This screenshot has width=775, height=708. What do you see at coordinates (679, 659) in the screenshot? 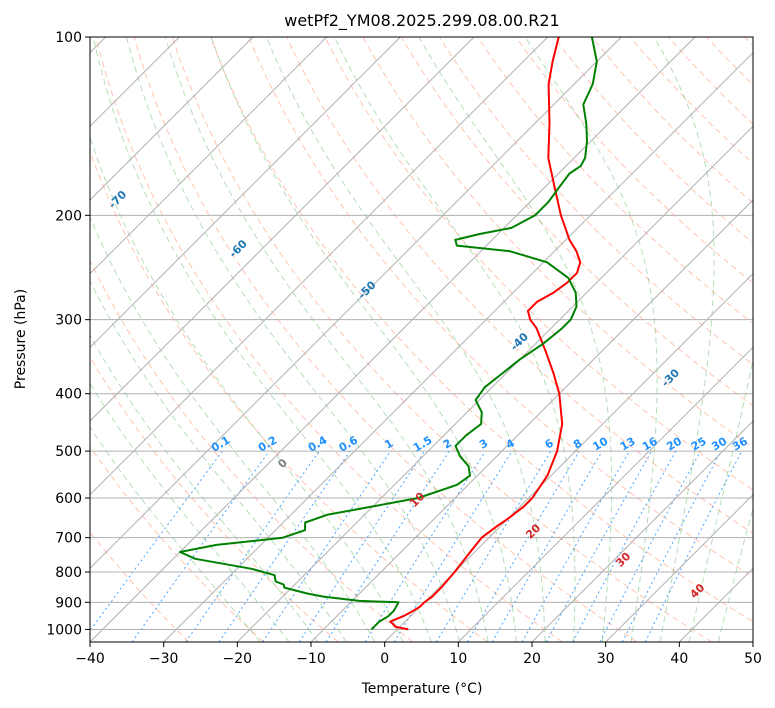
I see `x-tick-label: 40` at bounding box center [679, 659].